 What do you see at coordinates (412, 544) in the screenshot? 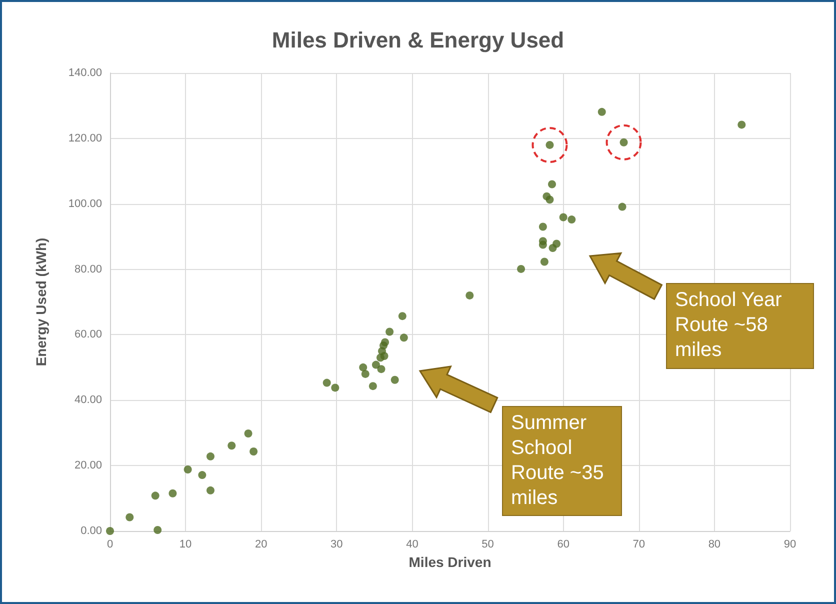
I see `x-tick-label: 40` at bounding box center [412, 544].